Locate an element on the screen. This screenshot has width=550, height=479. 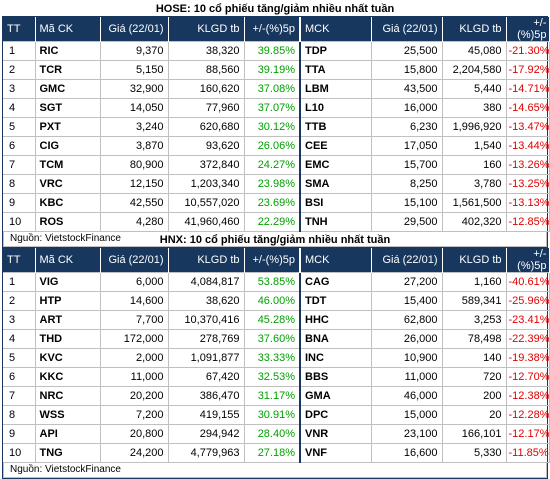
gainer-change: 33.33% is located at coordinates (272, 358).